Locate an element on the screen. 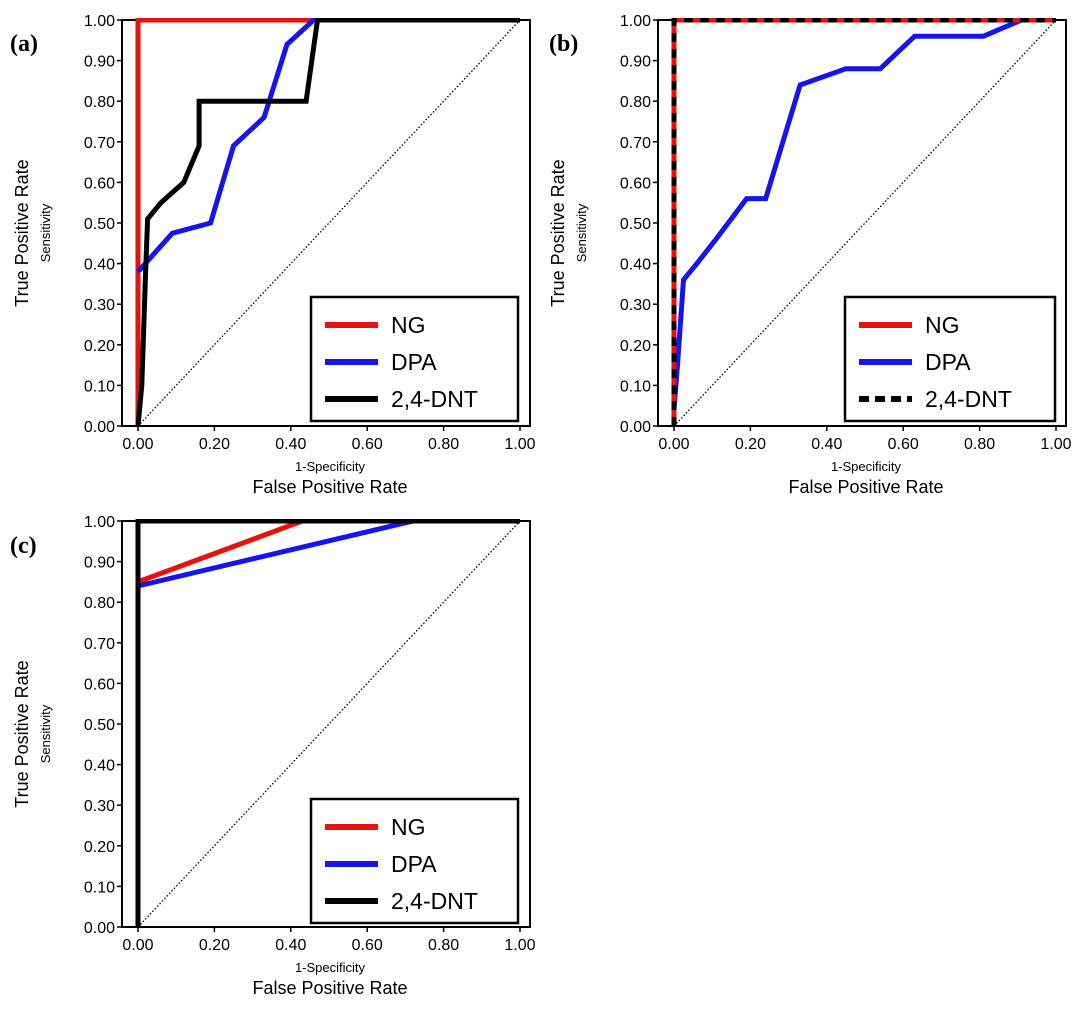 The width and height of the screenshot is (1076, 1009). panel-label: (b) is located at coordinates (563, 44).